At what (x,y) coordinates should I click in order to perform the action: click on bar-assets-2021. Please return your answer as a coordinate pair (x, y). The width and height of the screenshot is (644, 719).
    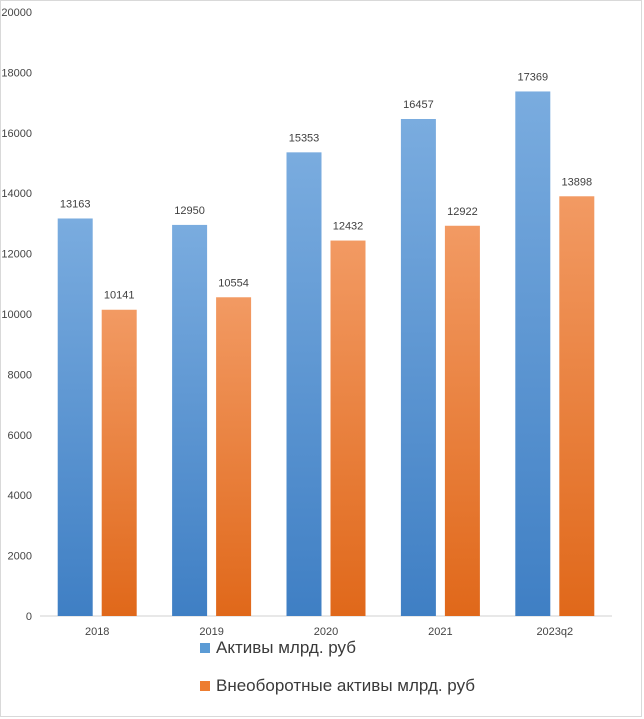
    Looking at the image, I should click on (418, 367).